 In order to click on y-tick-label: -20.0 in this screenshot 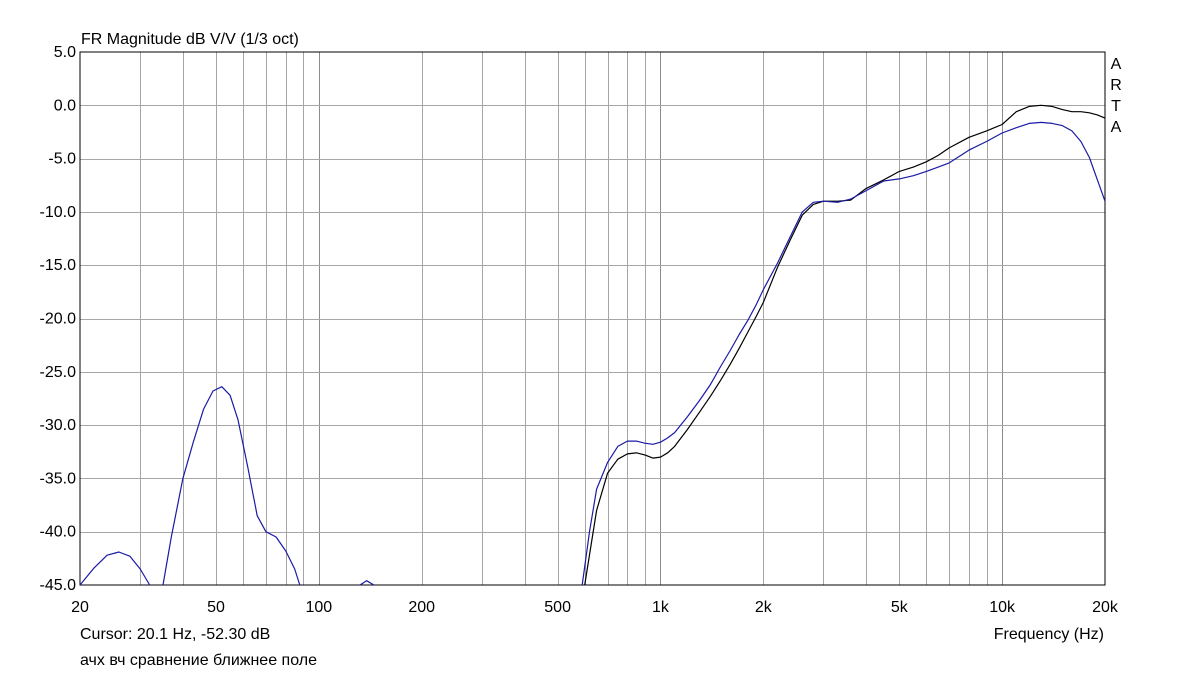, I will do `click(58, 319)`.